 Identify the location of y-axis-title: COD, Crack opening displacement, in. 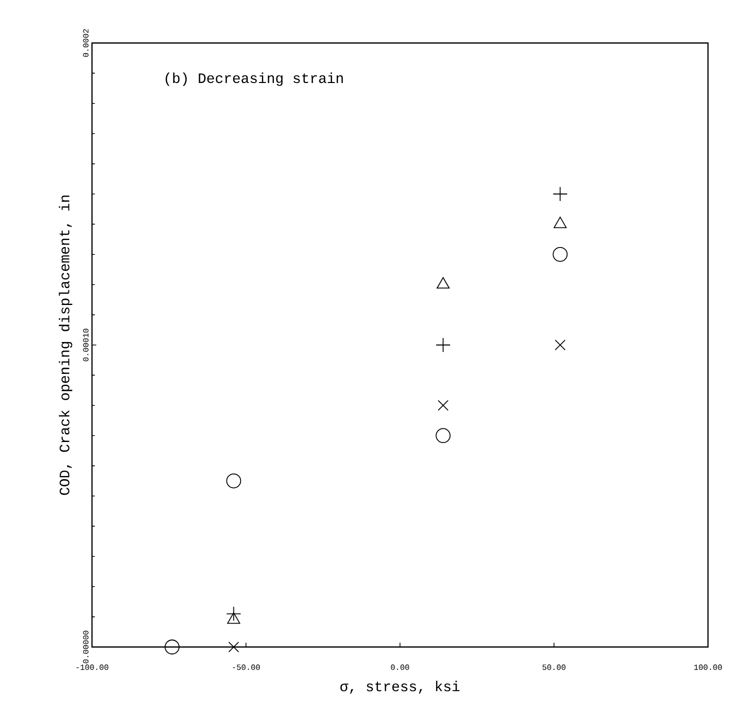
(65, 345).